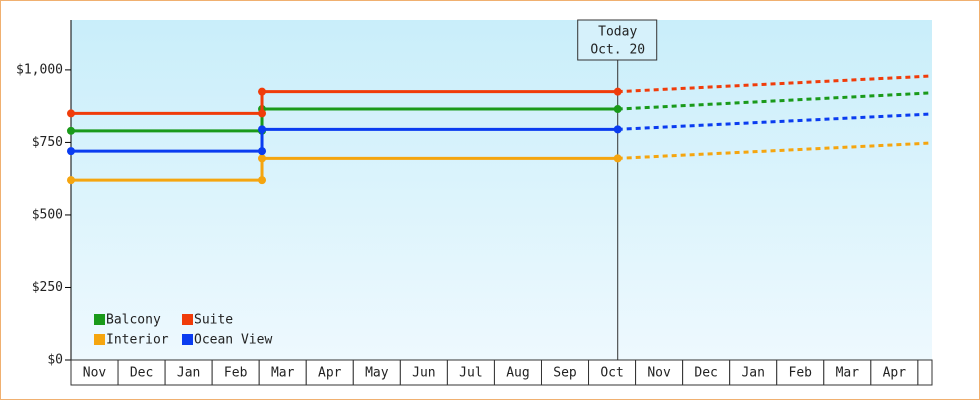 The height and width of the screenshot is (400, 980). Describe the element at coordinates (377, 373) in the screenshot. I see `x-tick-label: May` at that location.